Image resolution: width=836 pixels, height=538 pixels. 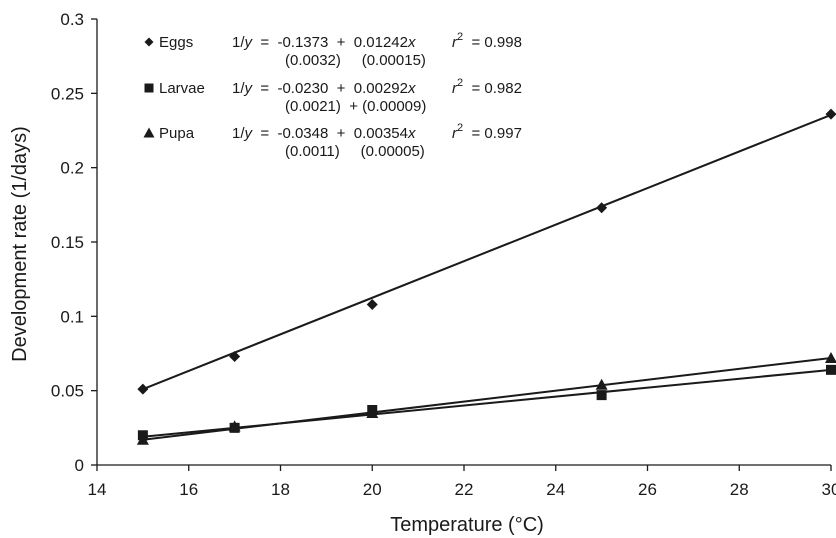 What do you see at coordinates (487, 398) in the screenshot?
I see `fit-line-pupa` at bounding box center [487, 398].